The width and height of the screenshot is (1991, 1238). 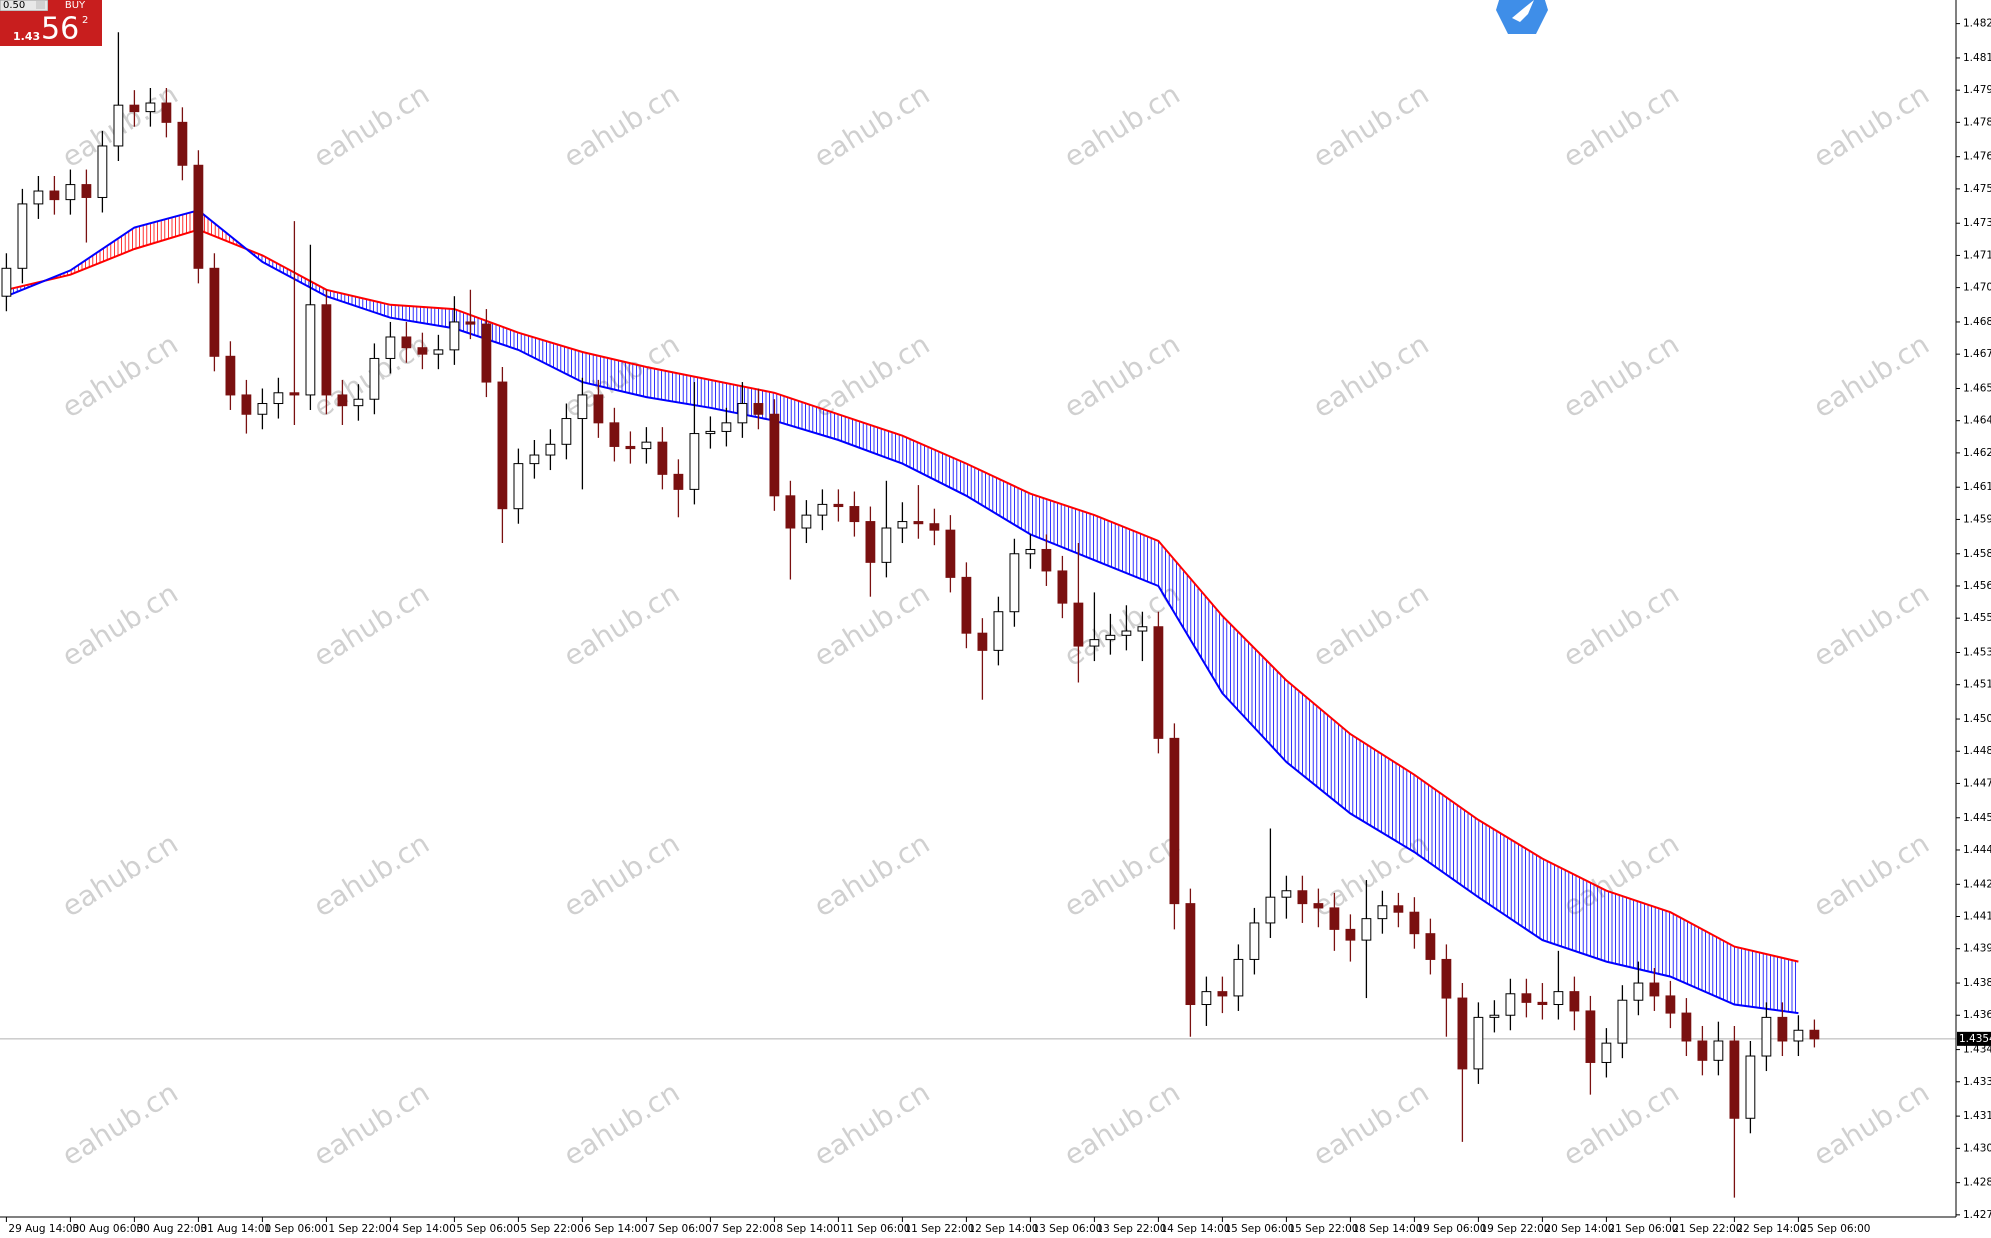 I want to click on y-tick-label: 1.4473, so click(x=1977, y=783).